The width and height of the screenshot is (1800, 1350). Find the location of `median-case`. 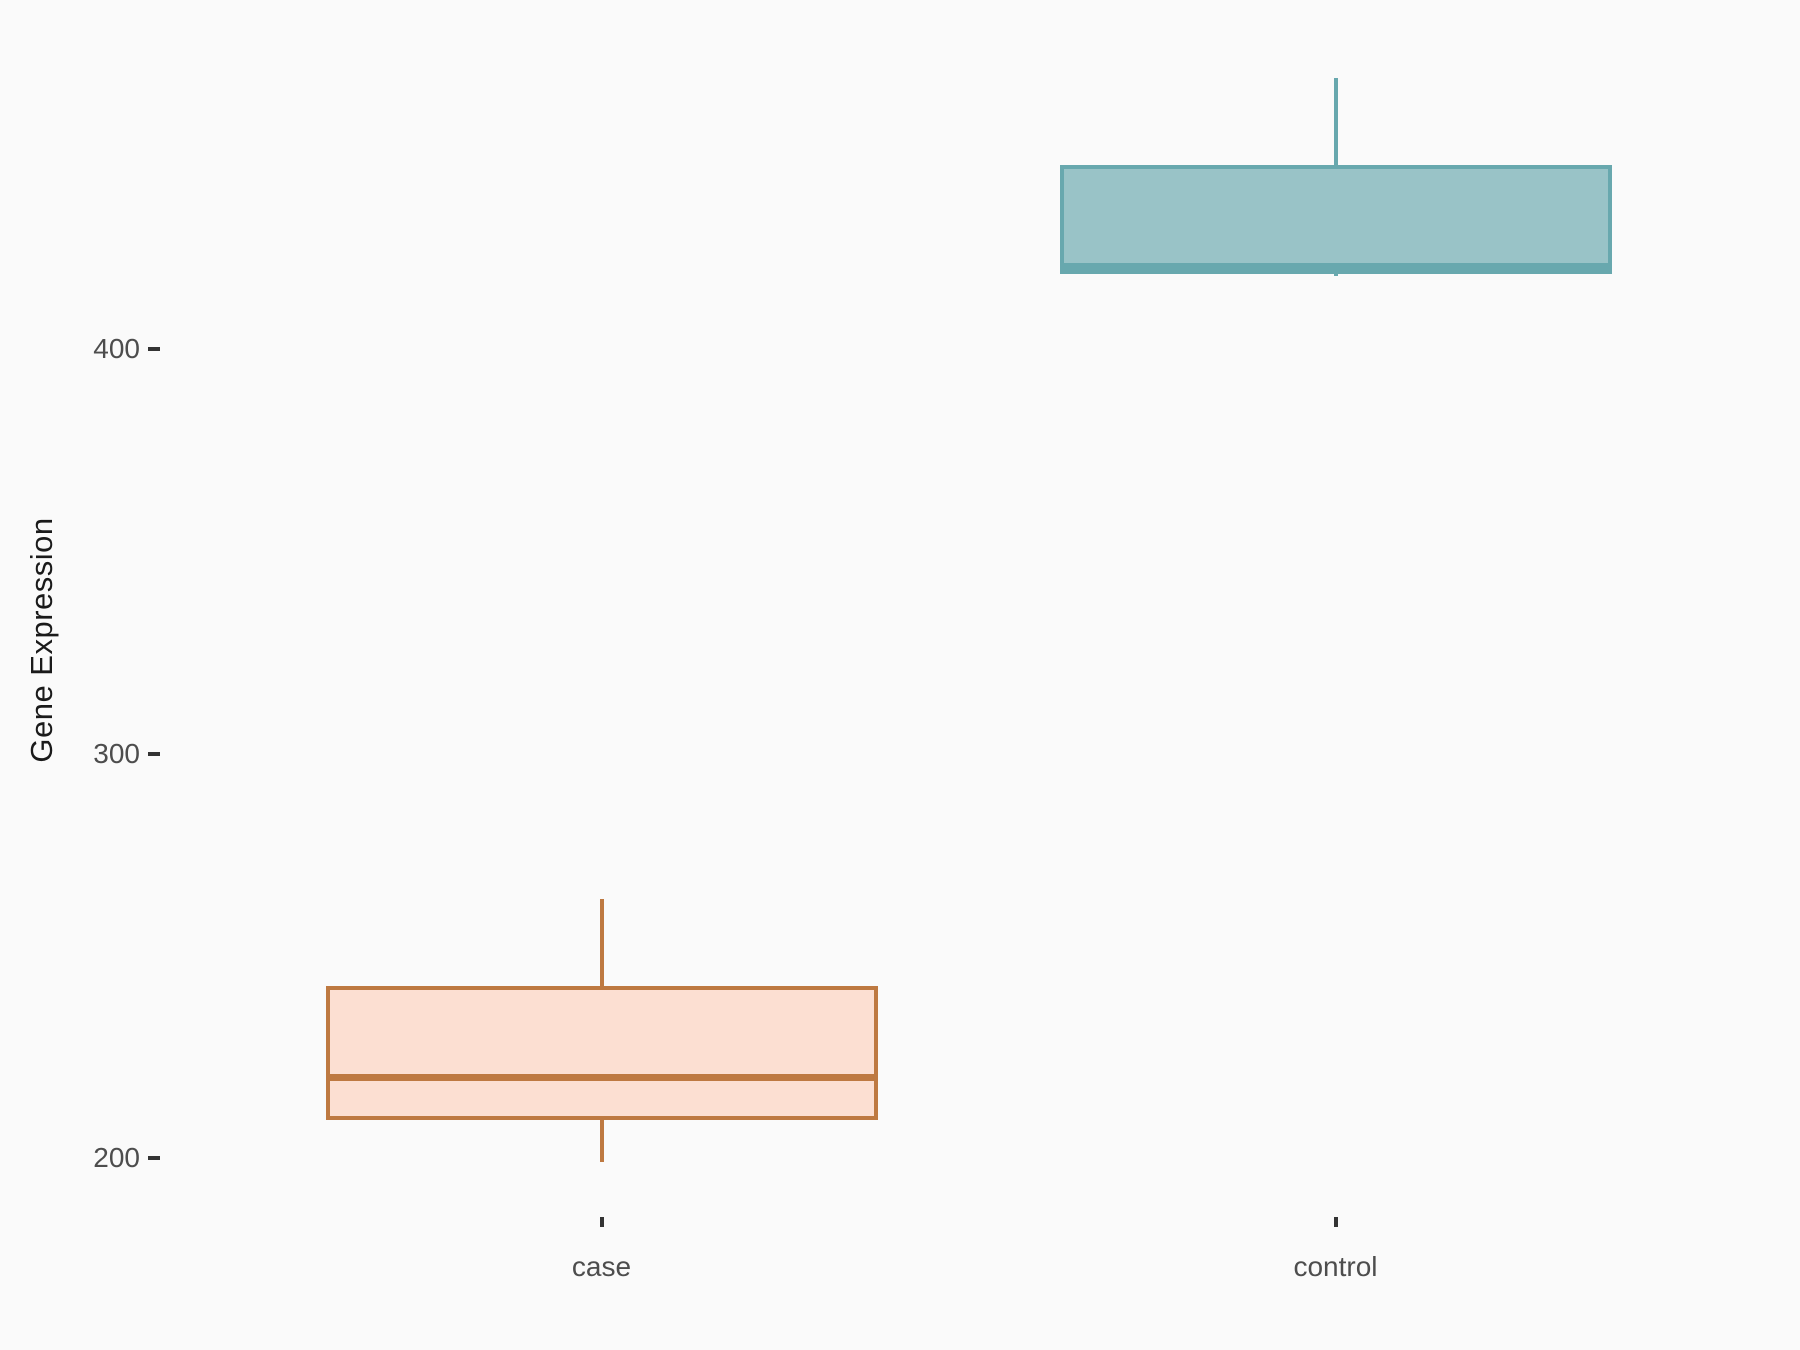

median-case is located at coordinates (601, 1077).